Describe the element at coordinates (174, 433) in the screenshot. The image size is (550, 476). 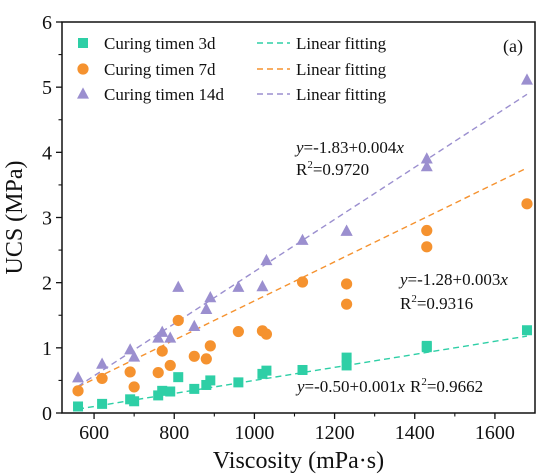
I see `x-tick-label: 800` at that location.